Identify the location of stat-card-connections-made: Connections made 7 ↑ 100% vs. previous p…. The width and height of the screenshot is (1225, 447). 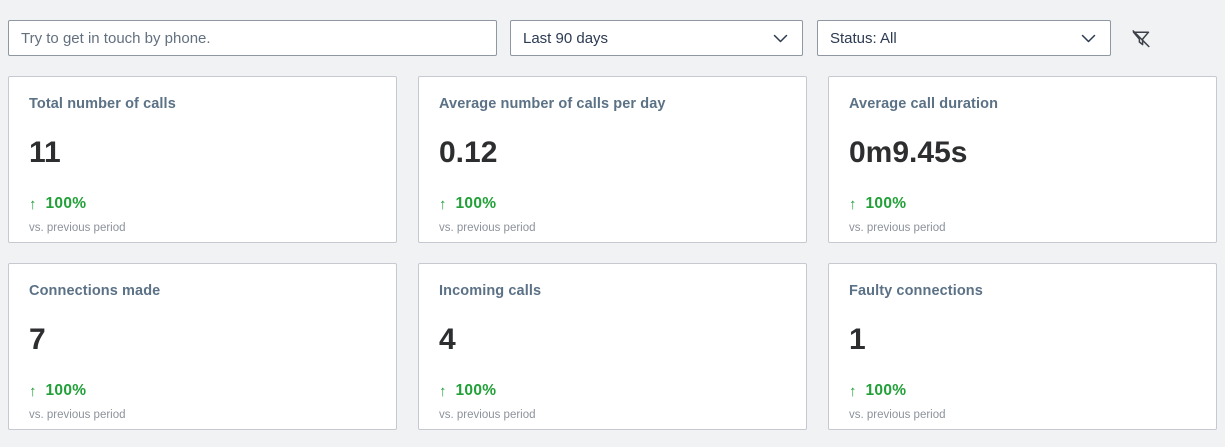
(202, 346).